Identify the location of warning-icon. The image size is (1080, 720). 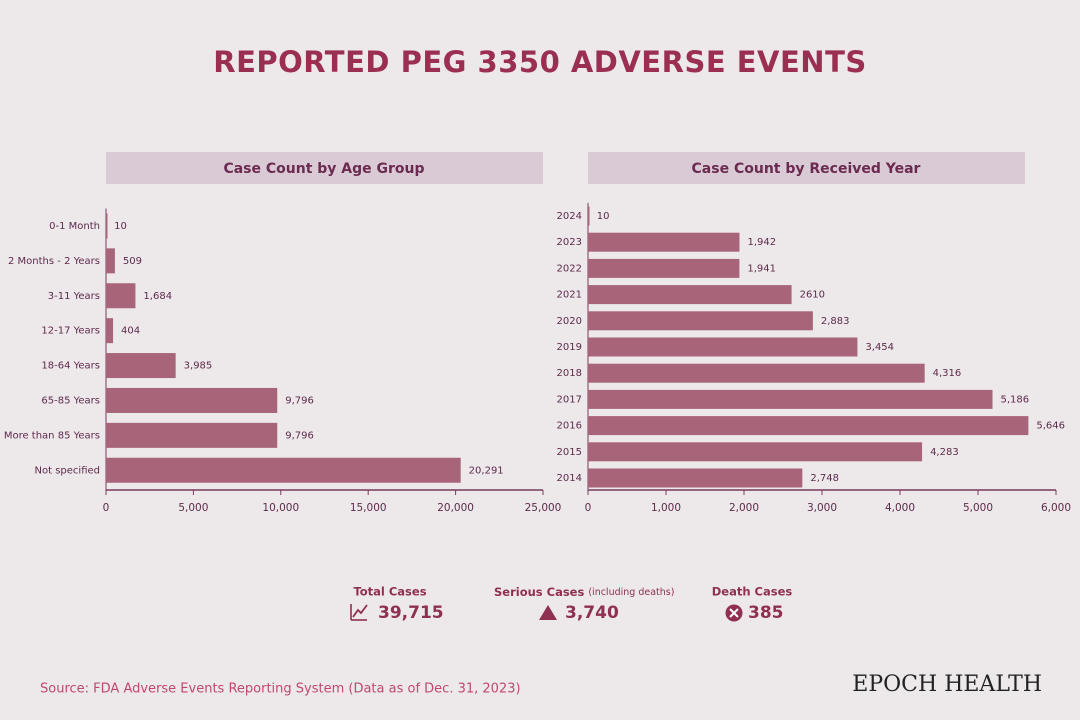
(548, 612).